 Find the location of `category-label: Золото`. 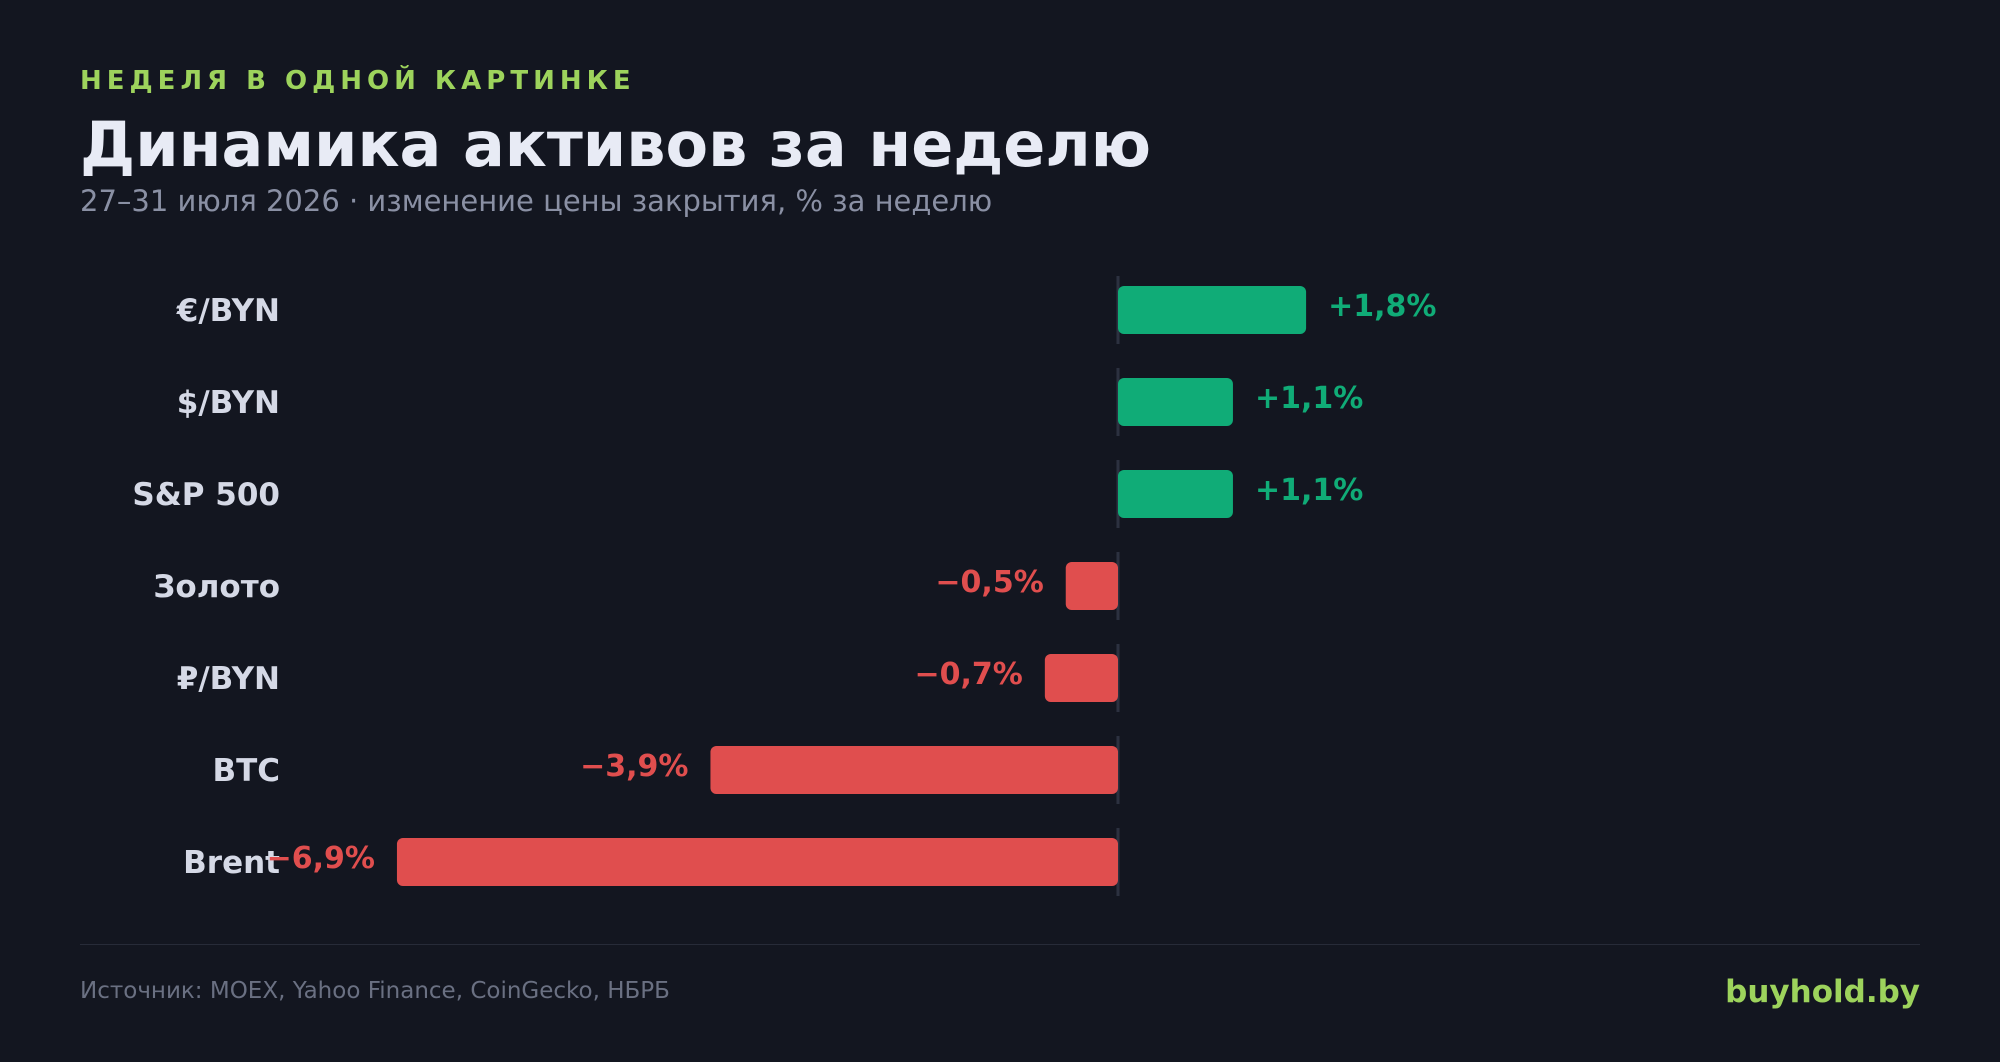

category-label: Золото is located at coordinates (216, 587).